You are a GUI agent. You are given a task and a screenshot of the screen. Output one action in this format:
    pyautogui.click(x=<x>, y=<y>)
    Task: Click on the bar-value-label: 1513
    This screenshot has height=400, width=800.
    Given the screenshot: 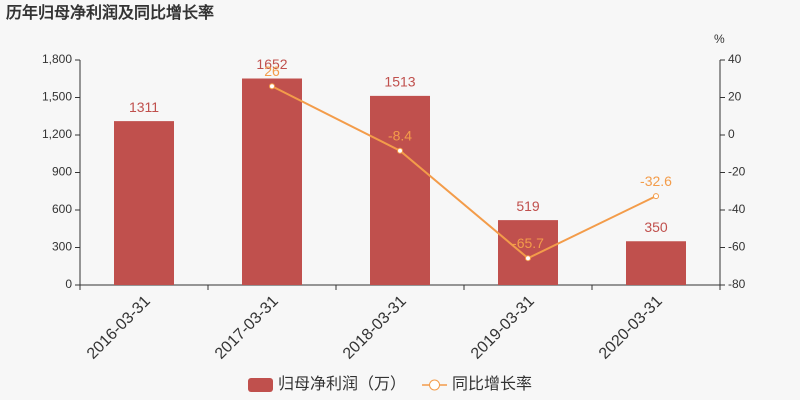 What is the action you would take?
    pyautogui.click(x=399, y=82)
    